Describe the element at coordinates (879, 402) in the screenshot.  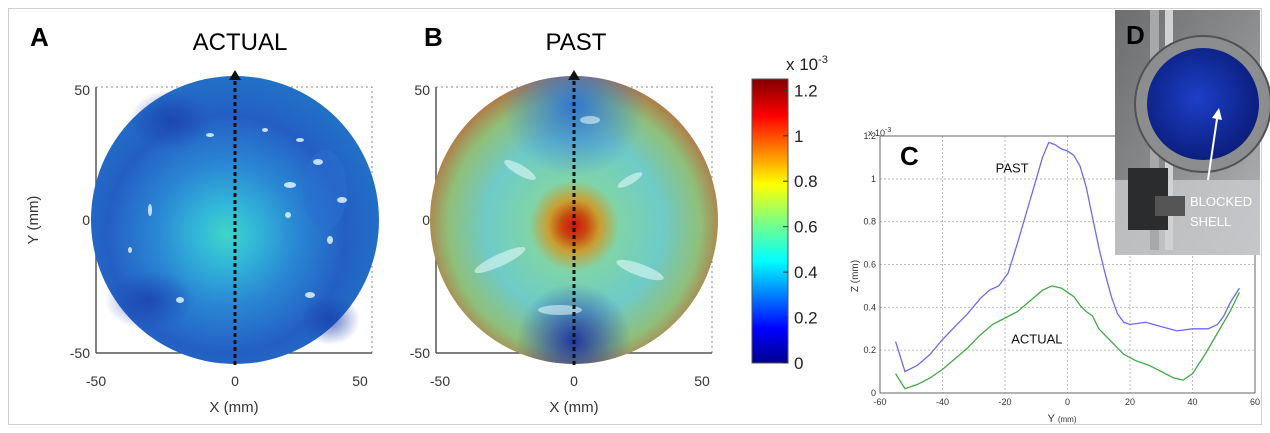
I see `chart-xtick: -60` at that location.